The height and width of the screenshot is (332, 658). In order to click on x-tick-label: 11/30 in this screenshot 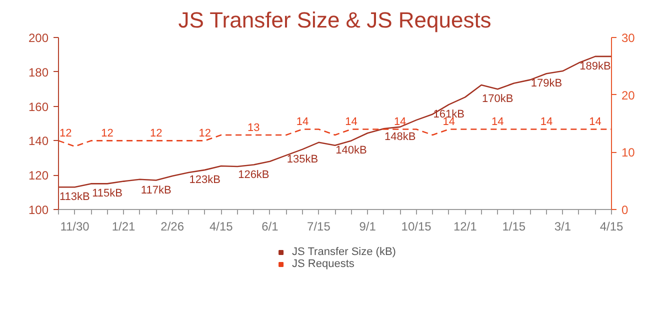, I will do `click(75, 227)`.